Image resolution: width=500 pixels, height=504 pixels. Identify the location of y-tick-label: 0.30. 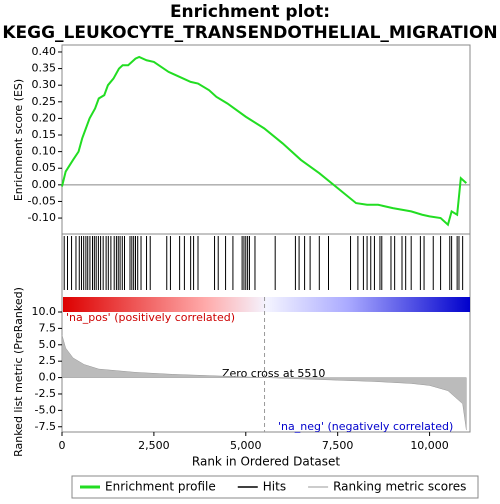
(44, 84).